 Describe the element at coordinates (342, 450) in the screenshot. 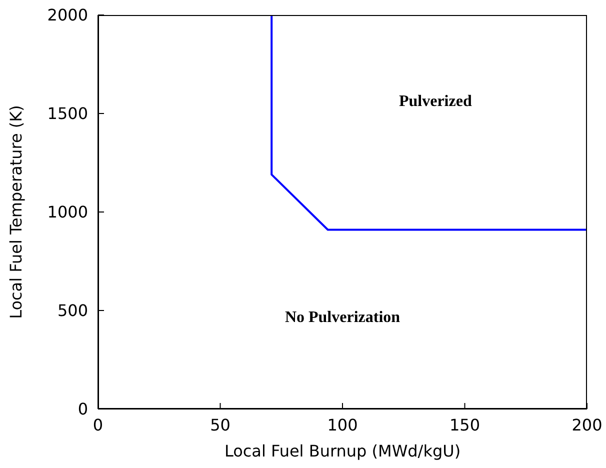

I see `x-axis-title: Local Fuel Burnup (MWd/kgU)` at that location.